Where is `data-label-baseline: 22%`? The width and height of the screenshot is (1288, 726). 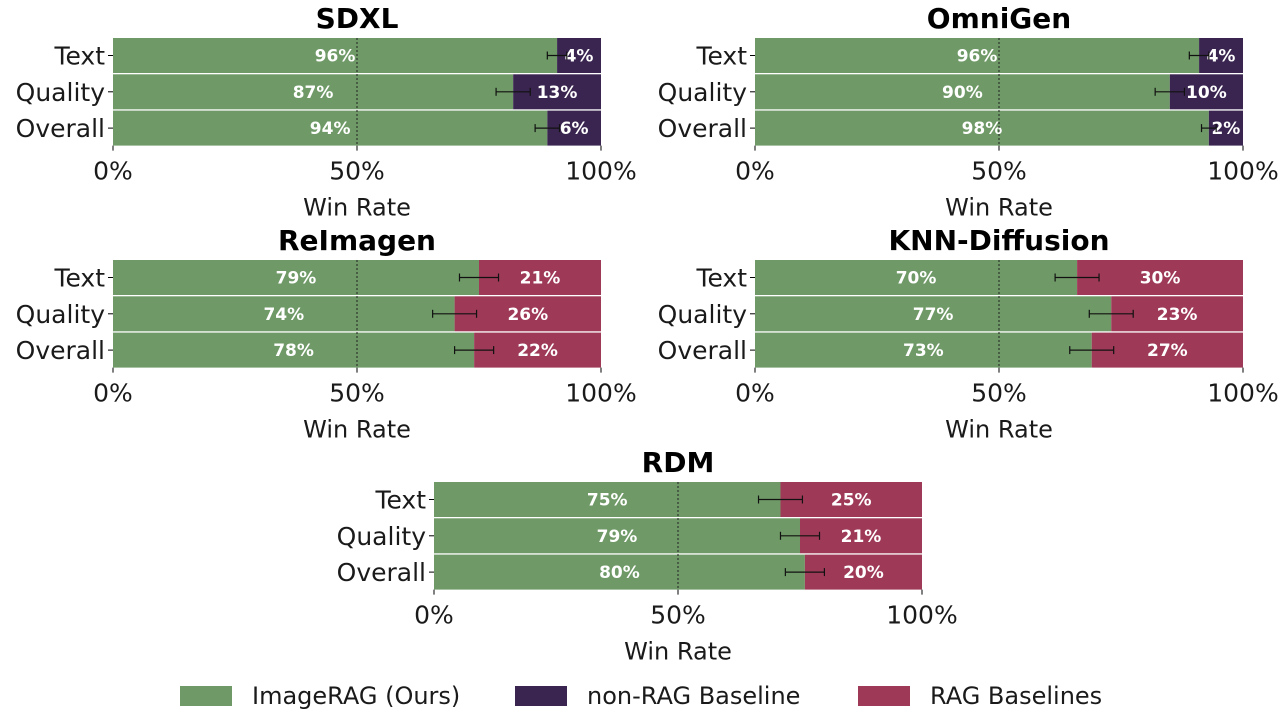 data-label-baseline: 22% is located at coordinates (537, 351).